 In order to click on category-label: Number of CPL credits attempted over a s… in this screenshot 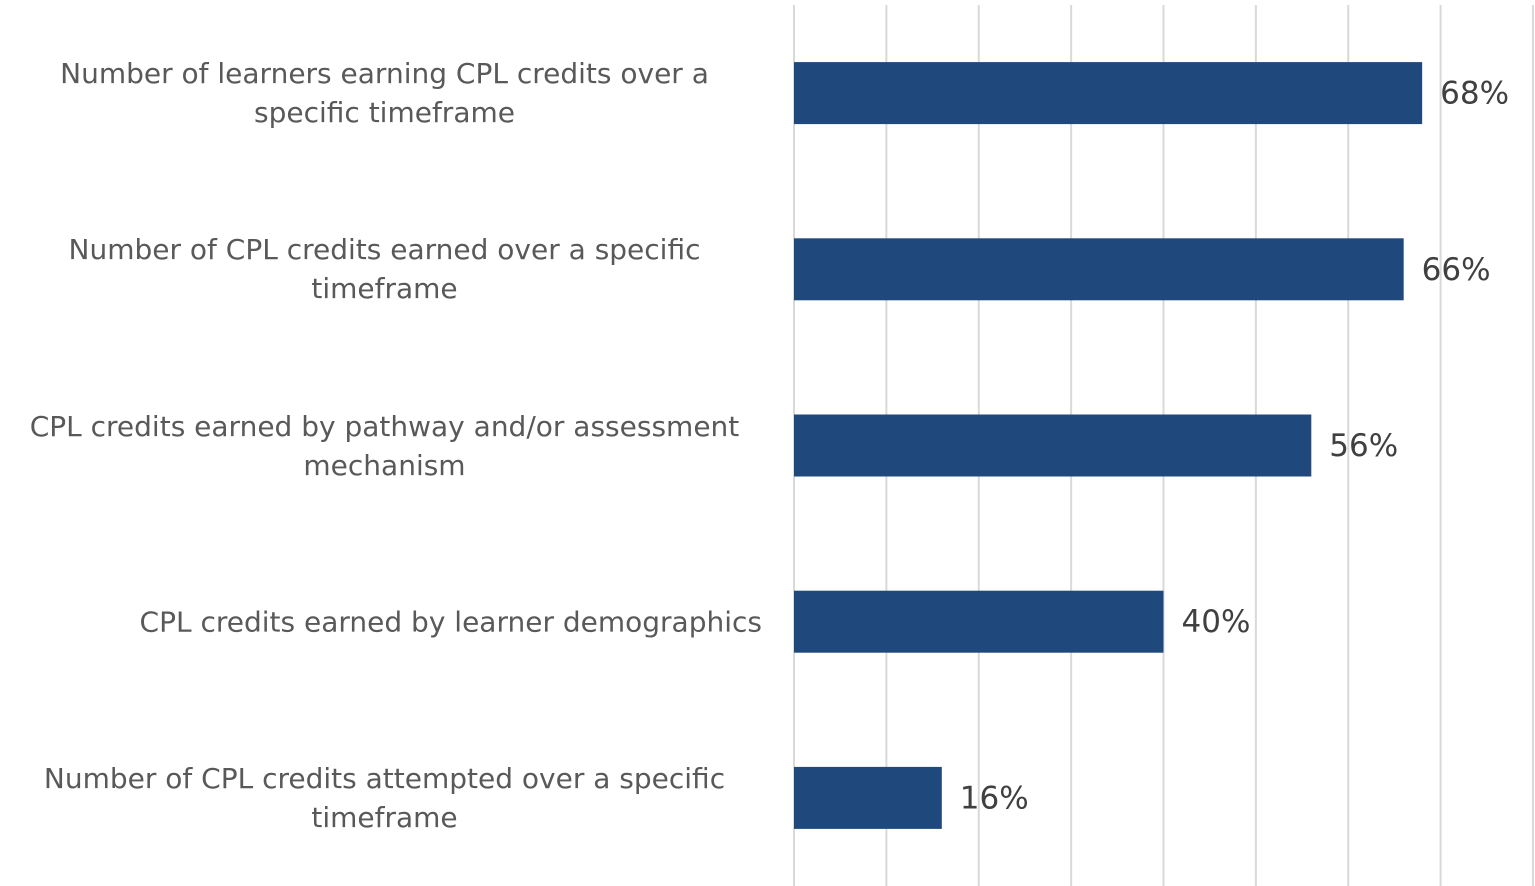, I will do `click(384, 797)`.